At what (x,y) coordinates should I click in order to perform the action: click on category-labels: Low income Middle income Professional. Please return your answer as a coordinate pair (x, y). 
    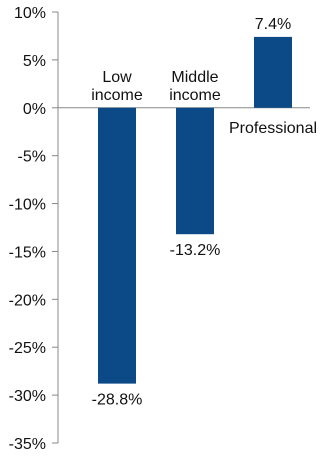
    Looking at the image, I should click on (204, 103).